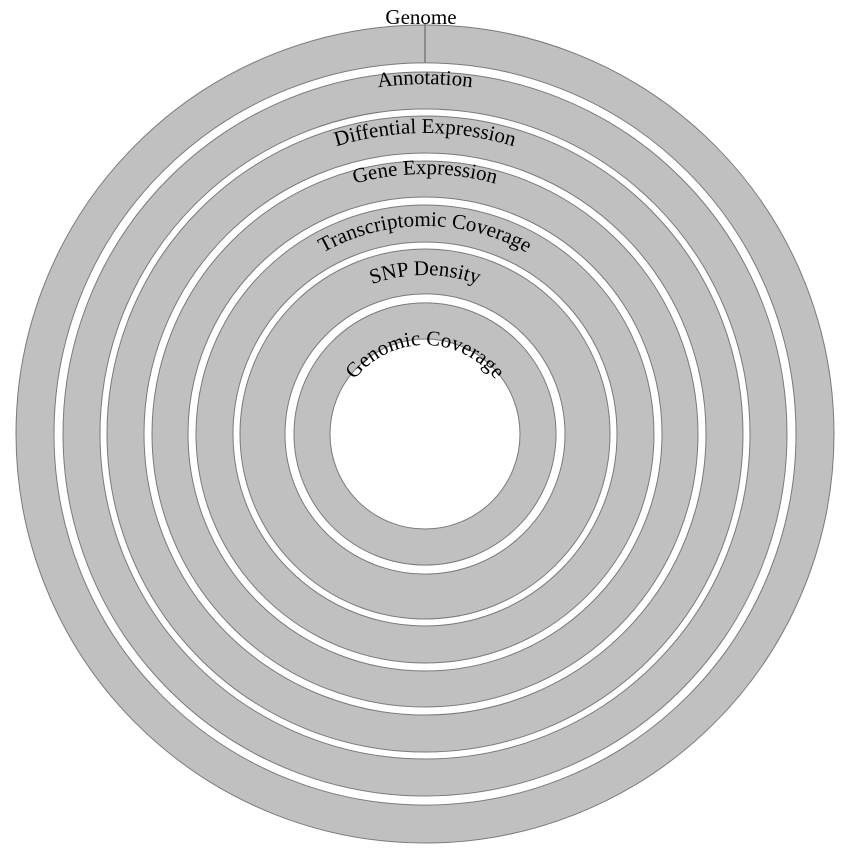 This screenshot has width=866, height=868. What do you see at coordinates (425, 78) in the screenshot?
I see `label-annotation: Annotation` at bounding box center [425, 78].